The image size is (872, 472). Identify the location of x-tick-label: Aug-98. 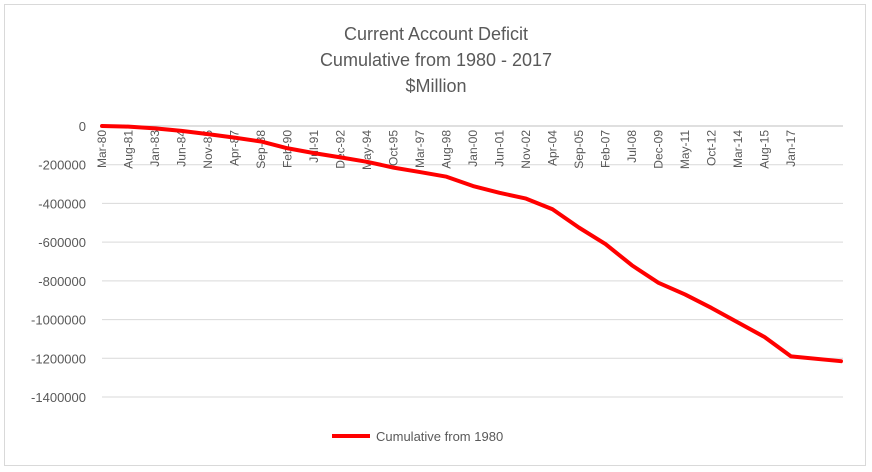
(447, 149).